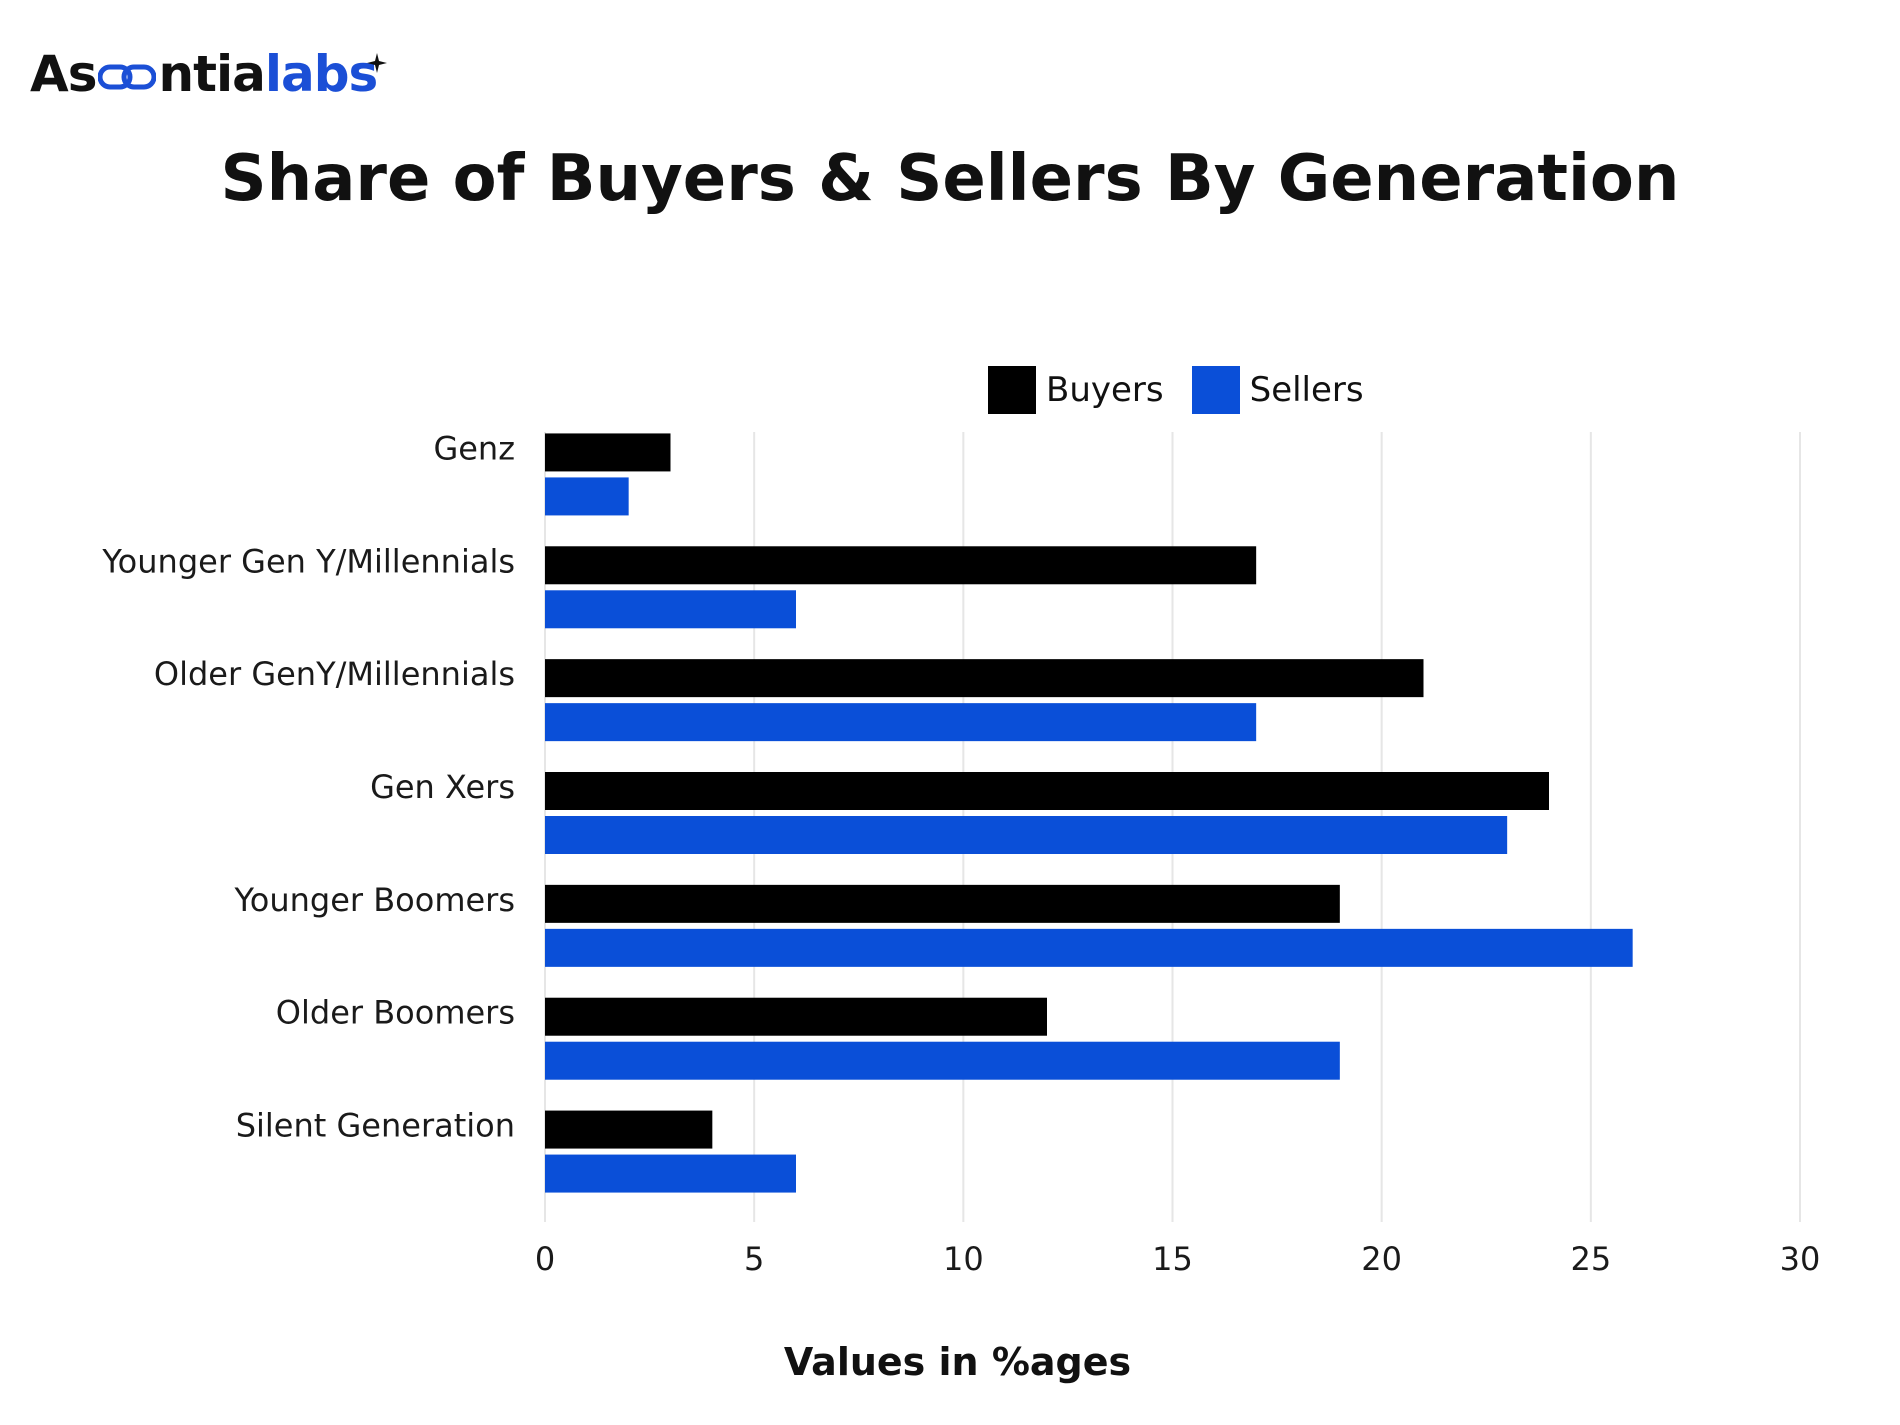 This screenshot has width=1900, height=1425. Describe the element at coordinates (308, 561) in the screenshot. I see `category-label: Younger Gen Y/Millennials` at that location.